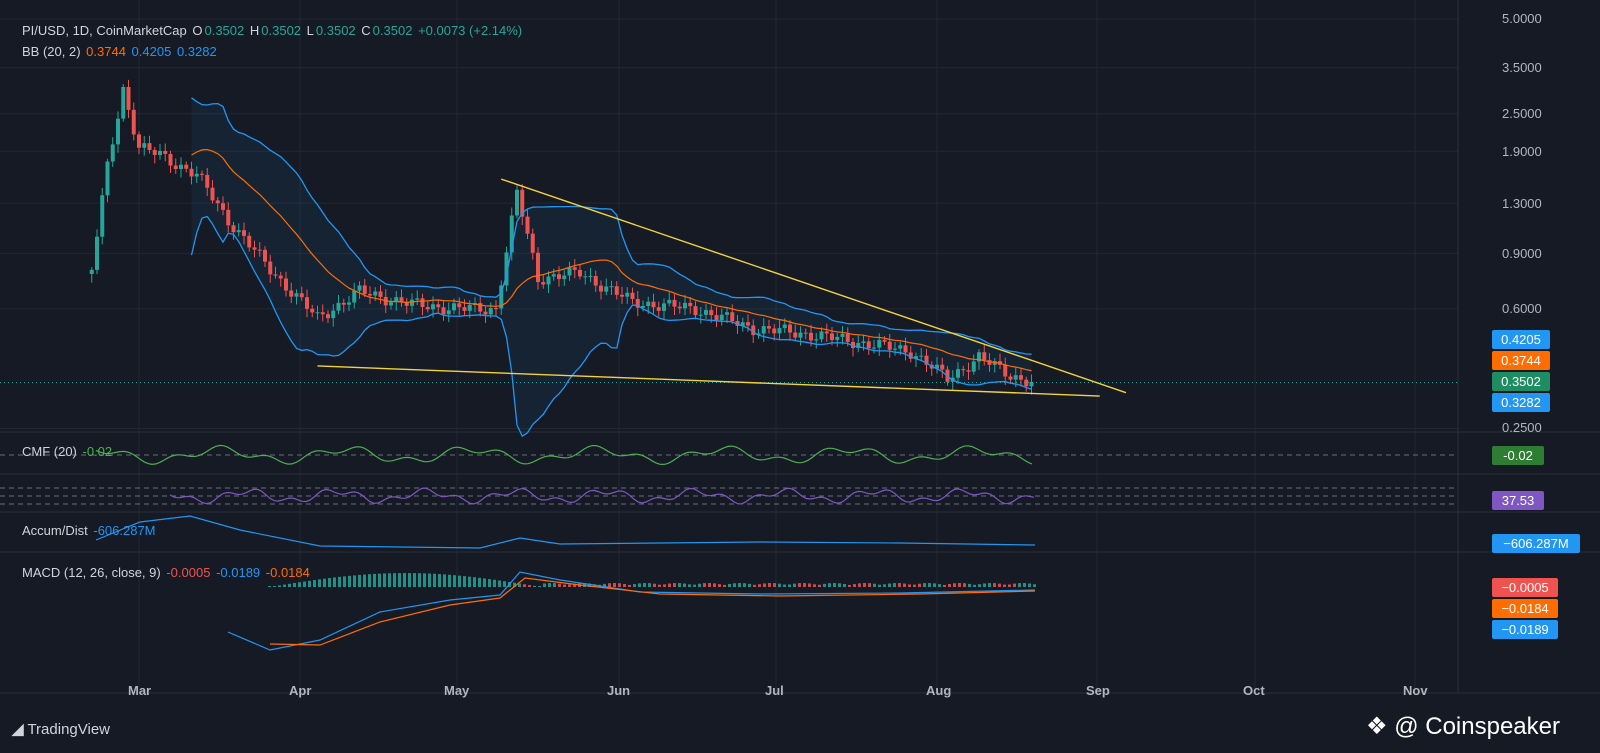 This screenshot has height=753, width=1600. What do you see at coordinates (120, 51) in the screenshot?
I see `bb-legend: BB (20, 2) 0.3744 0.4205 0.3282` at bounding box center [120, 51].